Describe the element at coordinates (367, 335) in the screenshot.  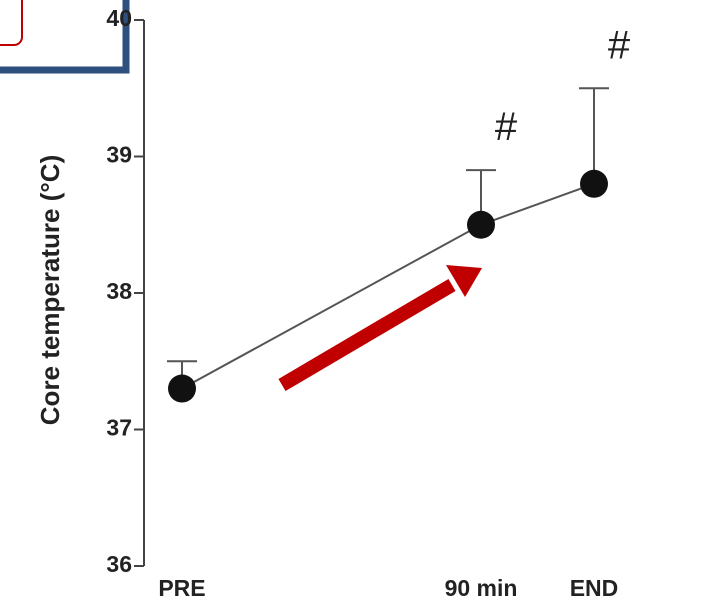
I see `trend-arrow-shaft` at that location.